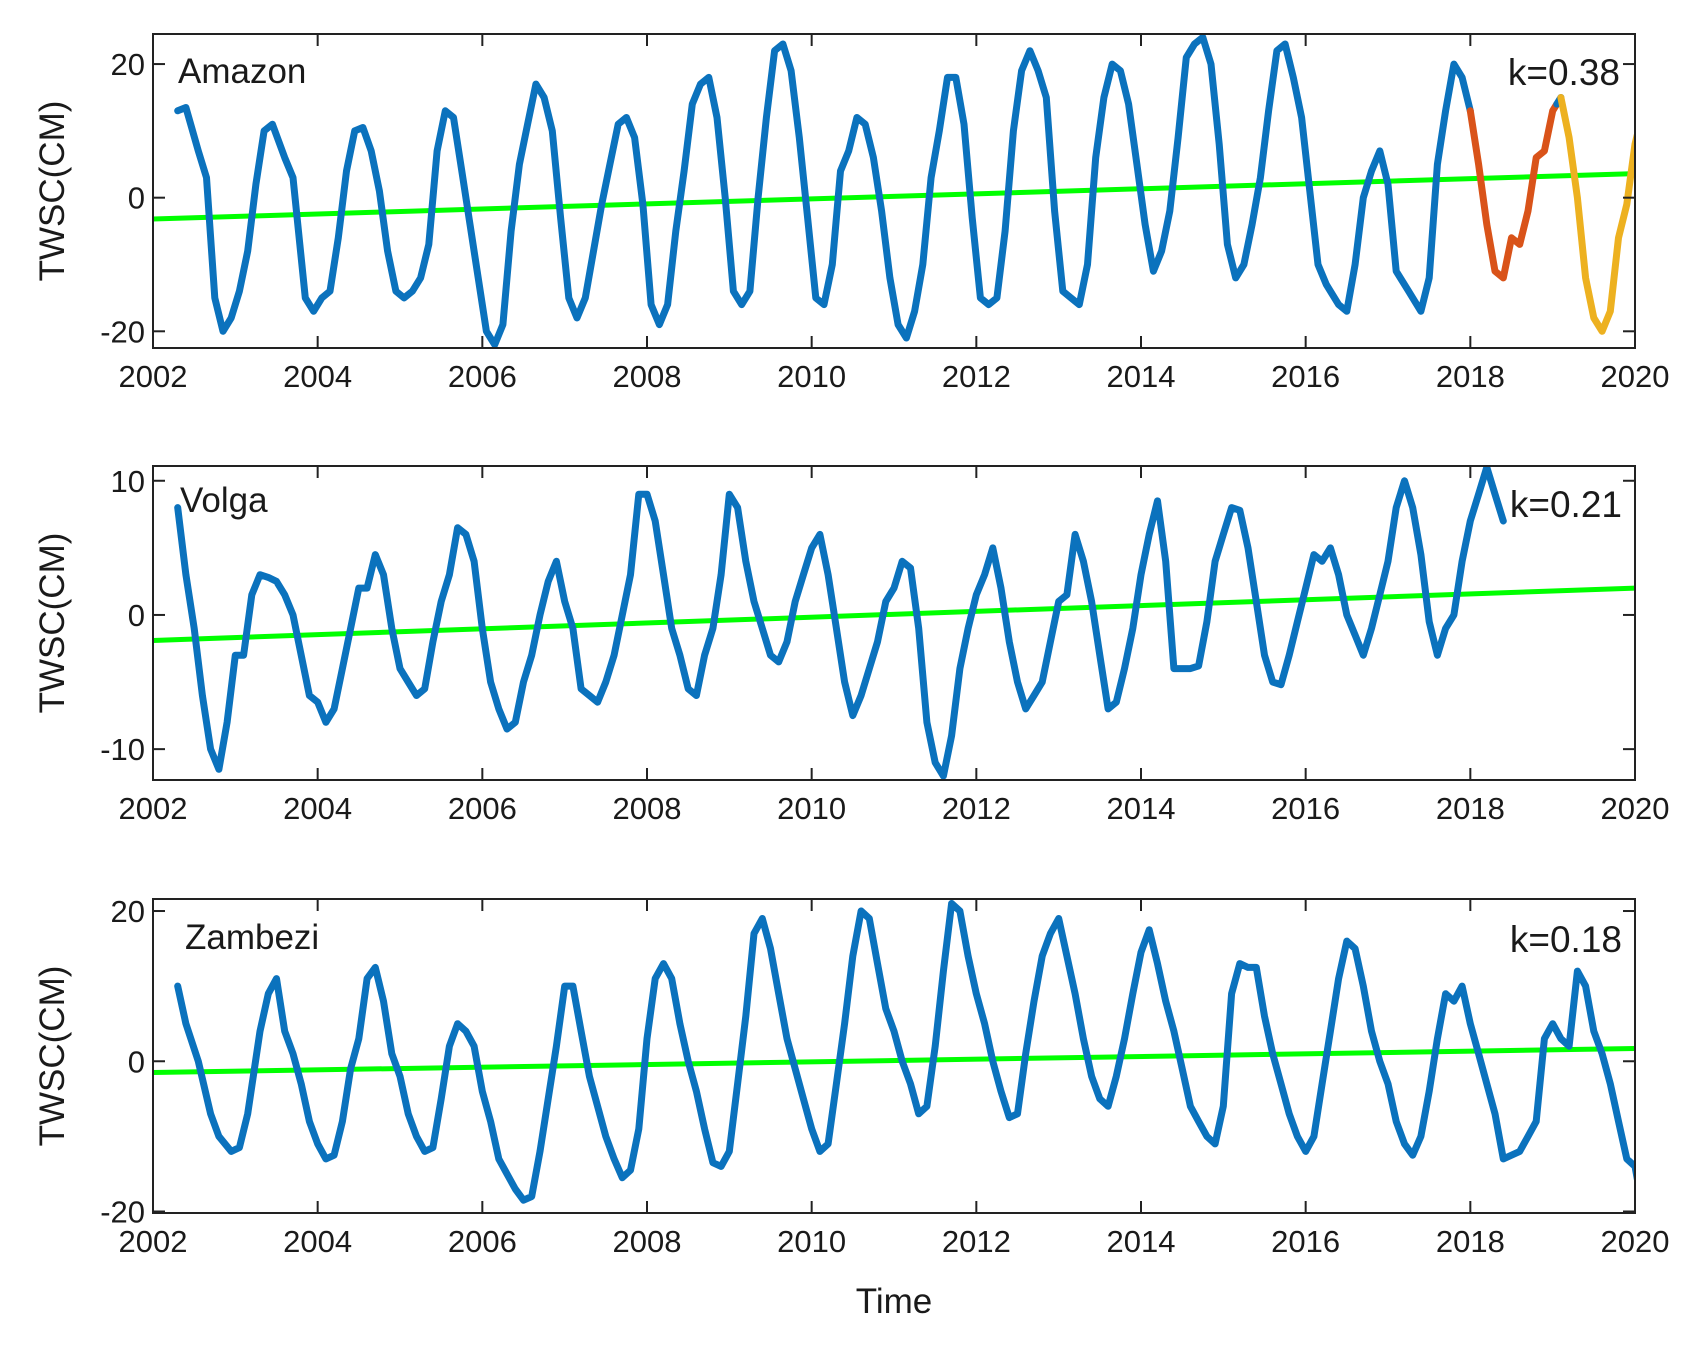  Describe the element at coordinates (252, 937) in the screenshot. I see `panel-name: Zambezi` at that location.